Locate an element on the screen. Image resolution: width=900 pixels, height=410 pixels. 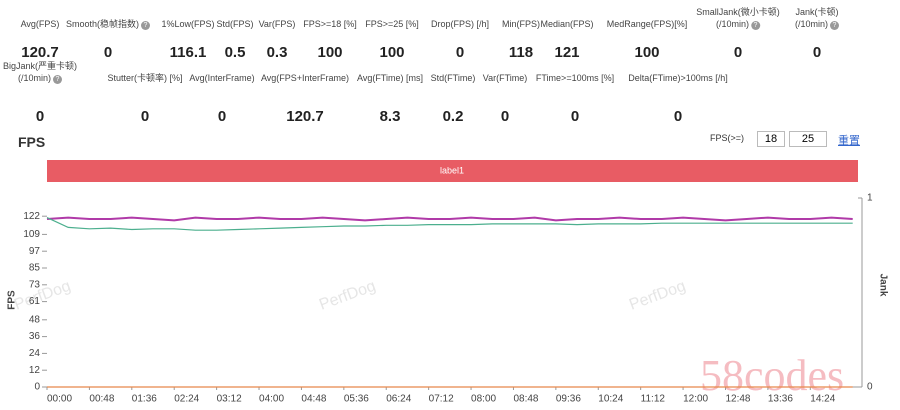
y-tick-label: 109 is located at coordinates (31, 234).